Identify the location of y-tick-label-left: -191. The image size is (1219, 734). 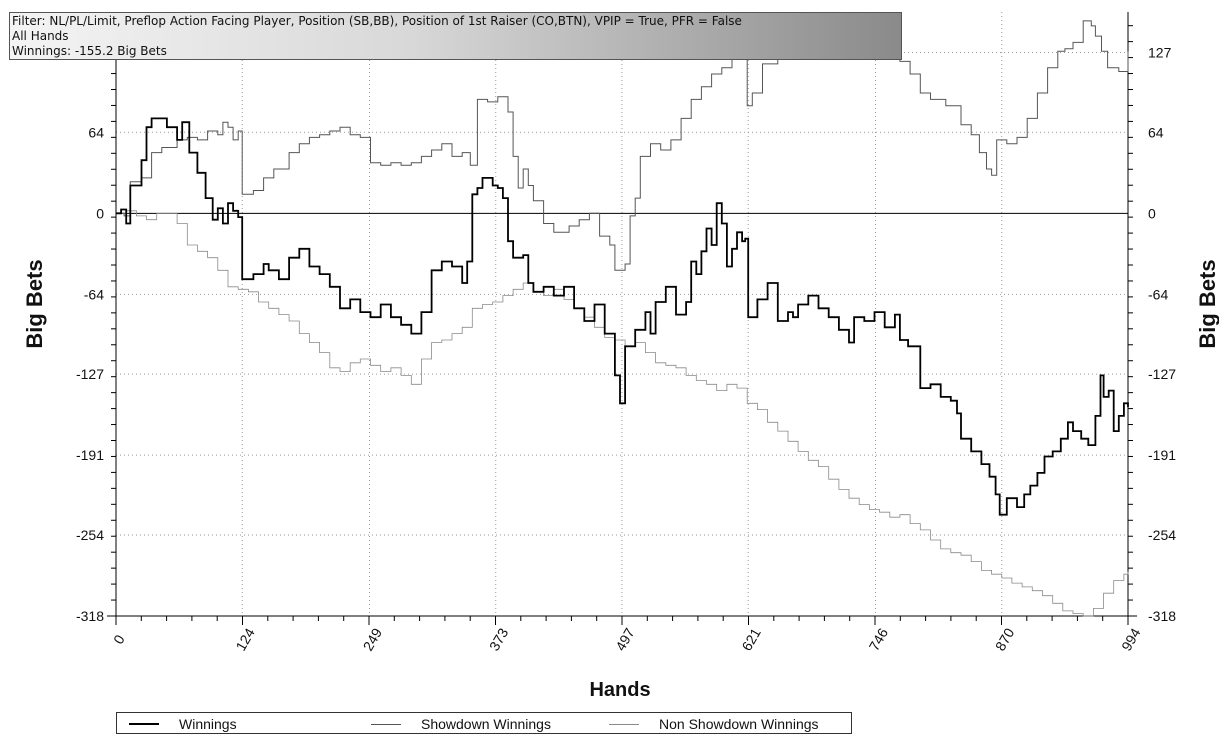
(90, 455).